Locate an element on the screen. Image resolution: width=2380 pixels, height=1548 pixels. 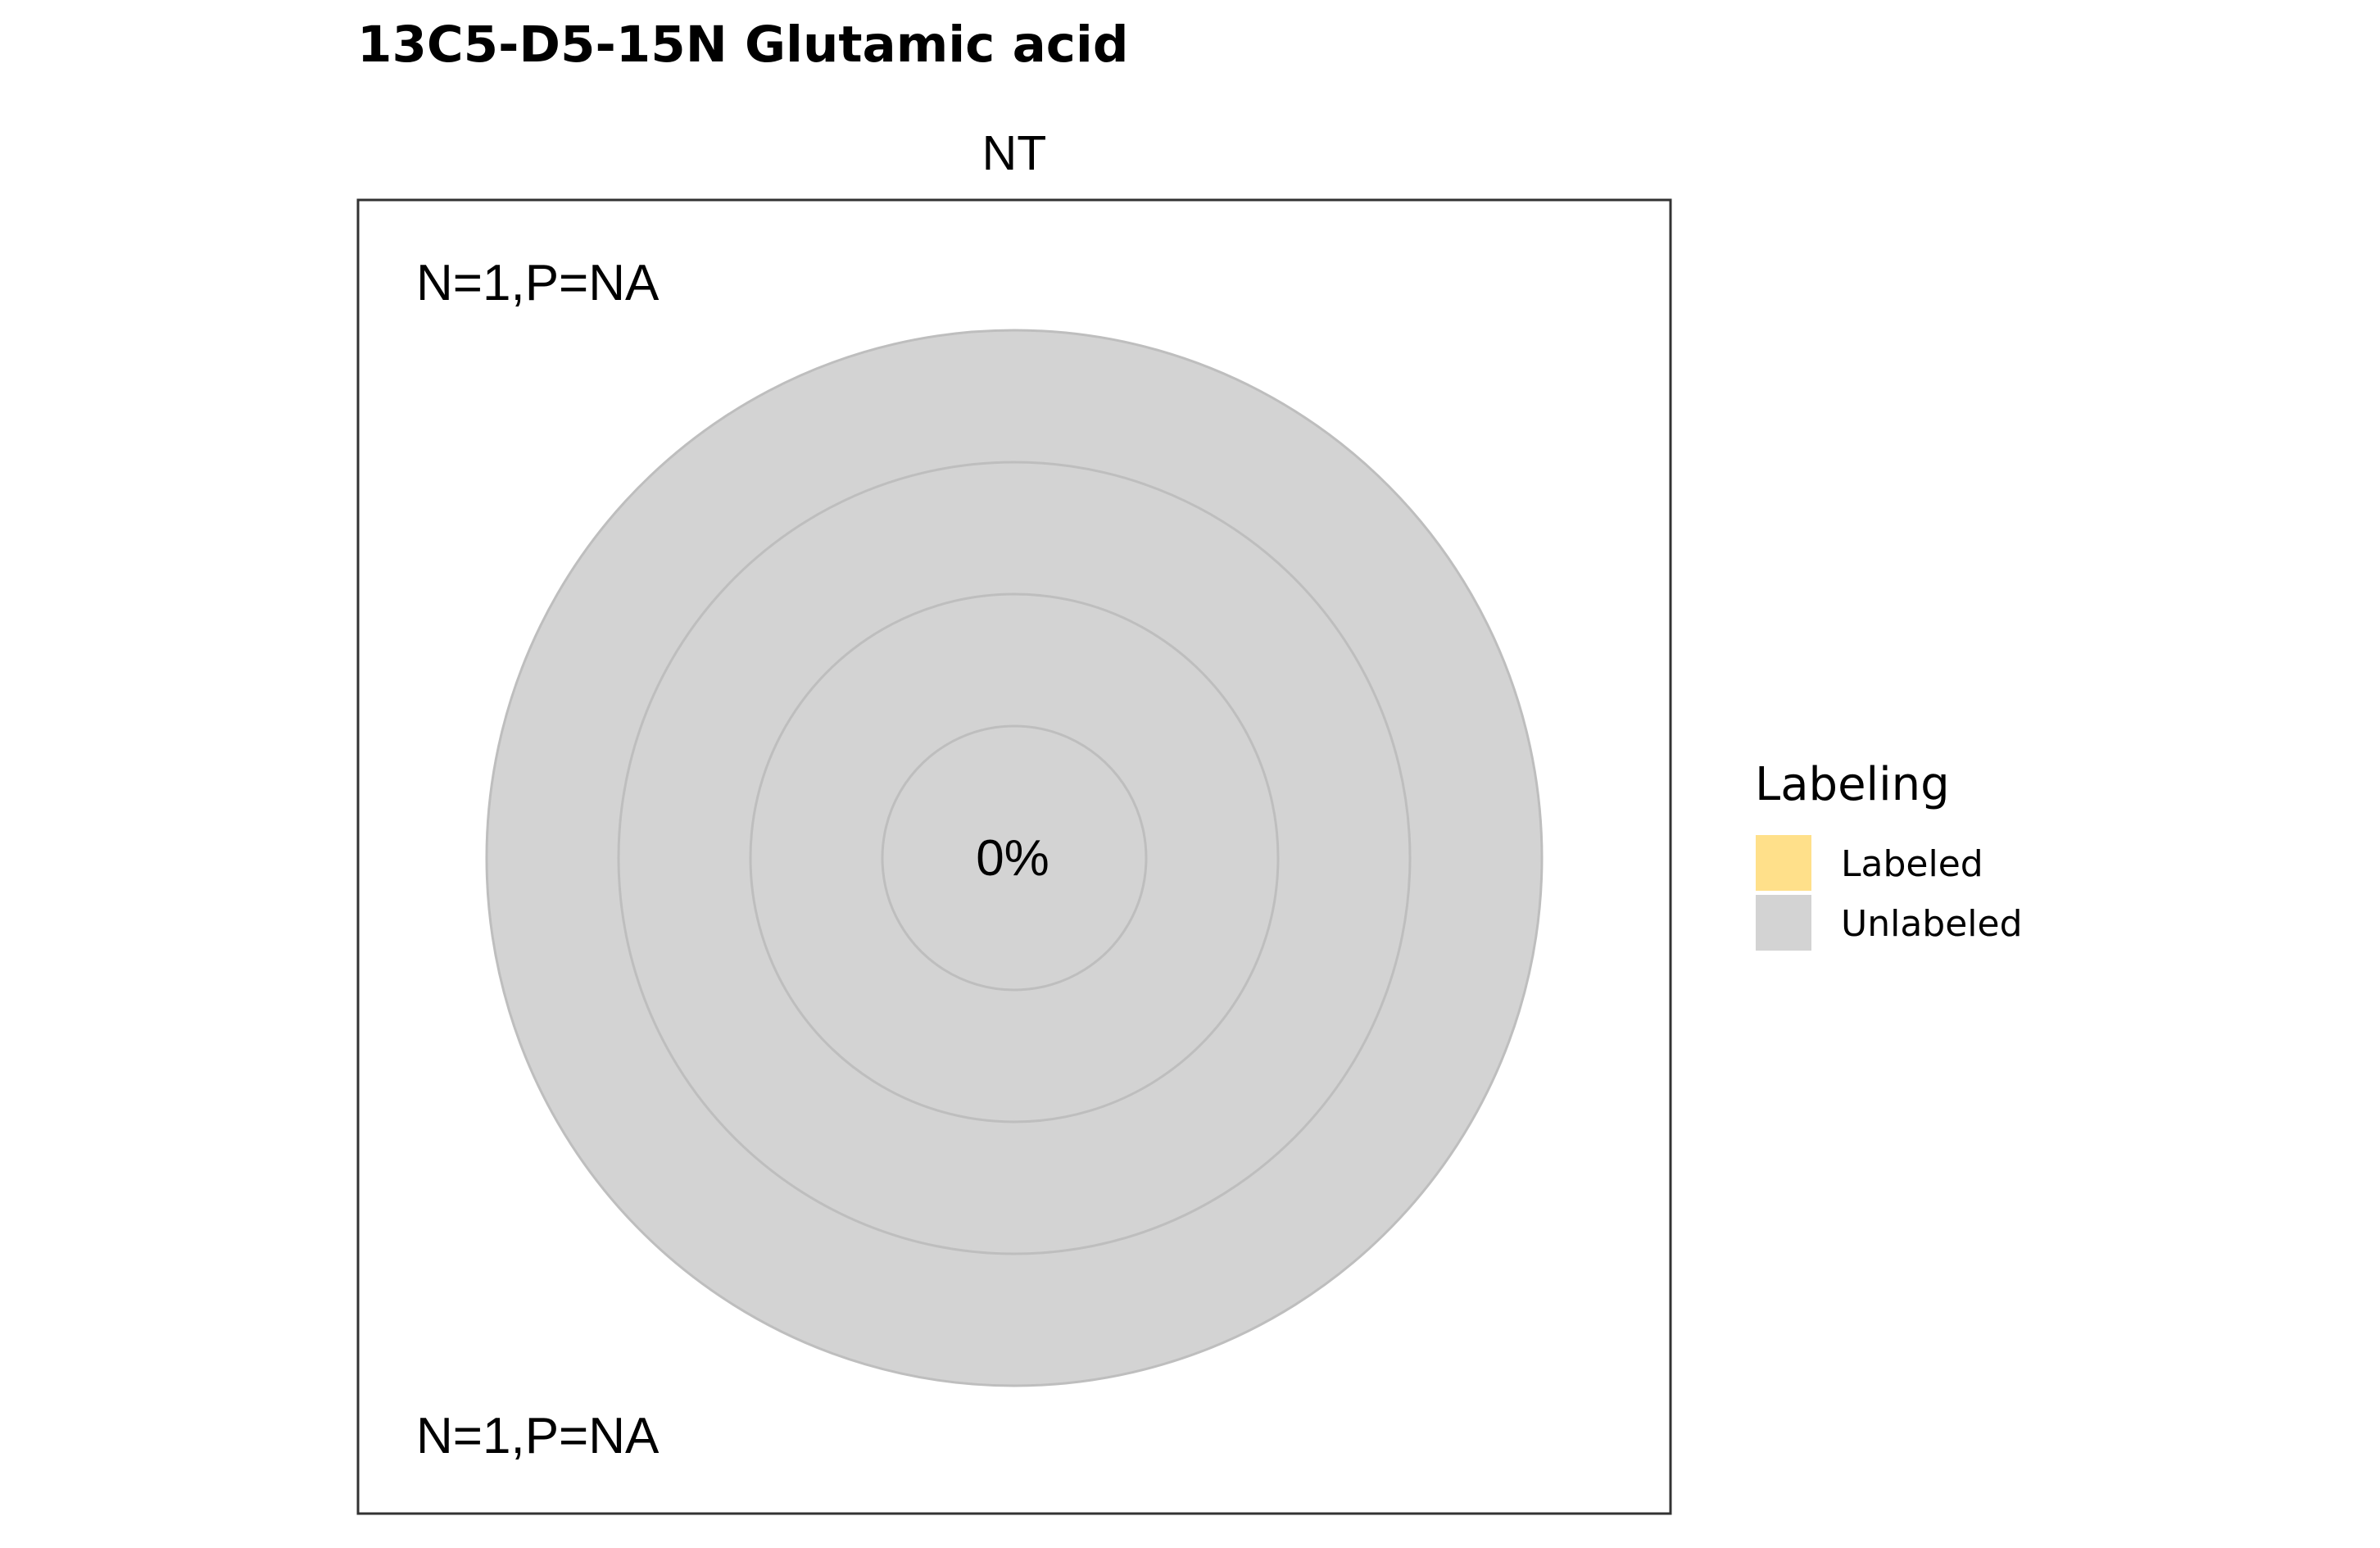
legend: Labeling Labeled Unlabeled is located at coordinates (1889, 854).